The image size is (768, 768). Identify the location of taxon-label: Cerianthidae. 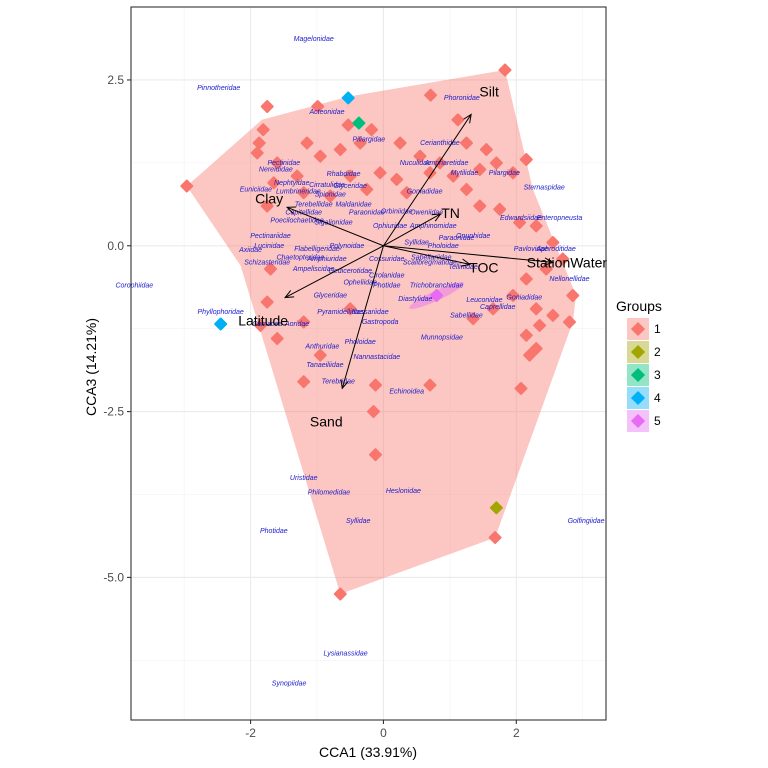
(440, 143).